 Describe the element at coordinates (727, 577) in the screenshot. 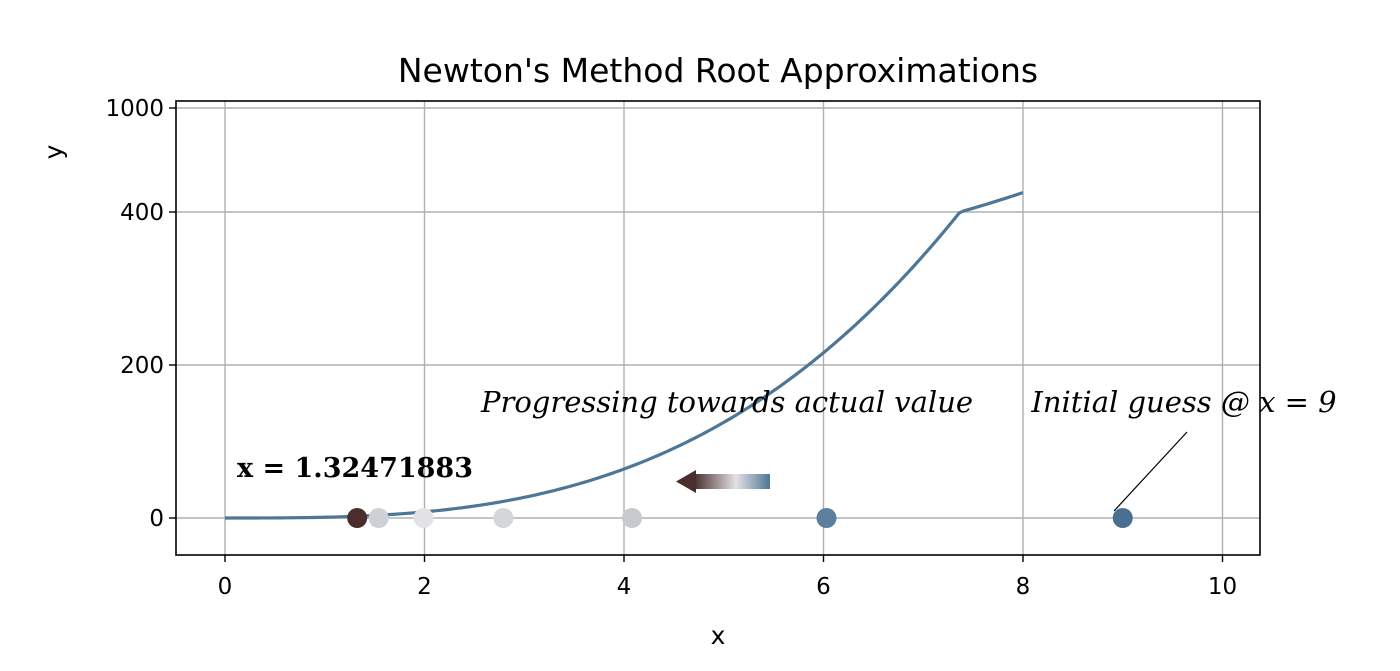

I see `x-axis-ticks: 0 2 4 6 8 10` at that location.